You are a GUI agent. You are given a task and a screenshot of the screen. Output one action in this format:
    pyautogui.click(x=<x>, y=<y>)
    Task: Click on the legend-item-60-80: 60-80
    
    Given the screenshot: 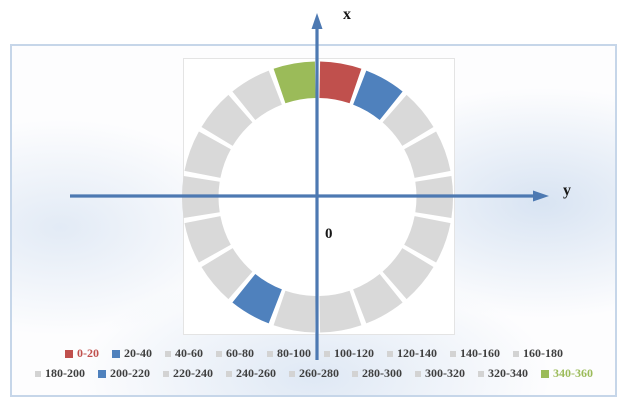 What is the action you would take?
    pyautogui.click(x=235, y=353)
    